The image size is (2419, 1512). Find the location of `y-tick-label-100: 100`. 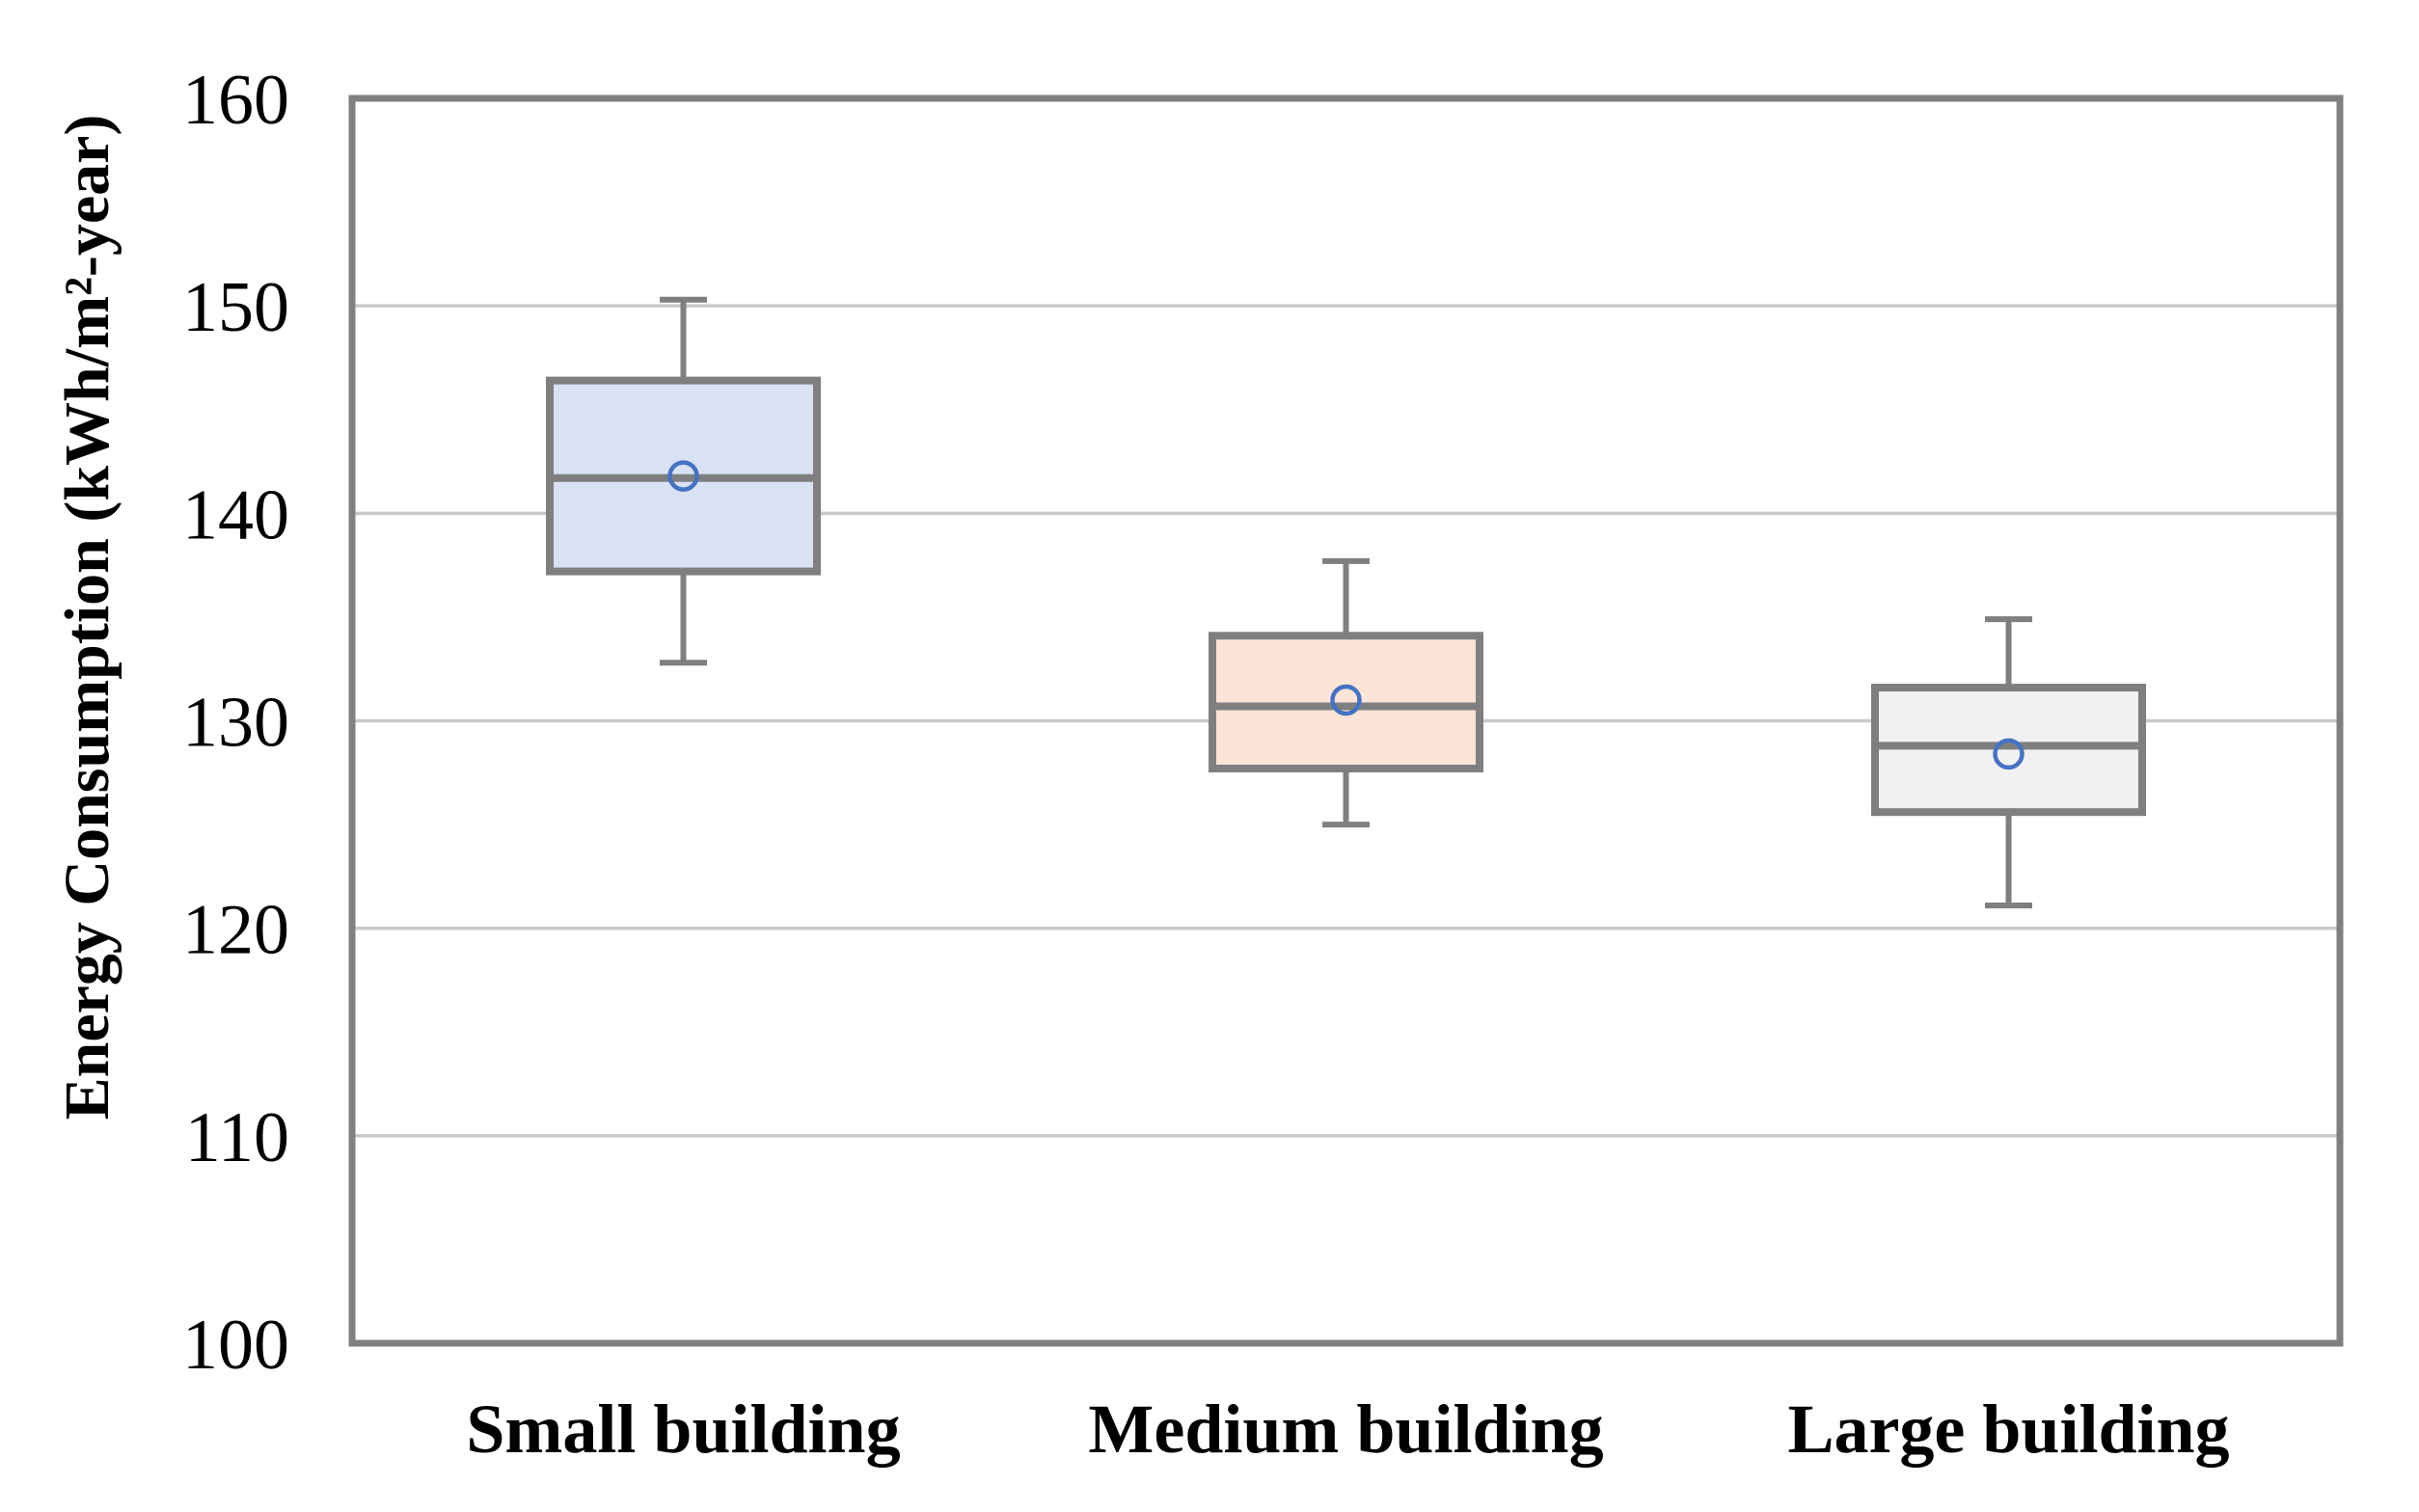

y-tick-label-100: 100 is located at coordinates (236, 1345).